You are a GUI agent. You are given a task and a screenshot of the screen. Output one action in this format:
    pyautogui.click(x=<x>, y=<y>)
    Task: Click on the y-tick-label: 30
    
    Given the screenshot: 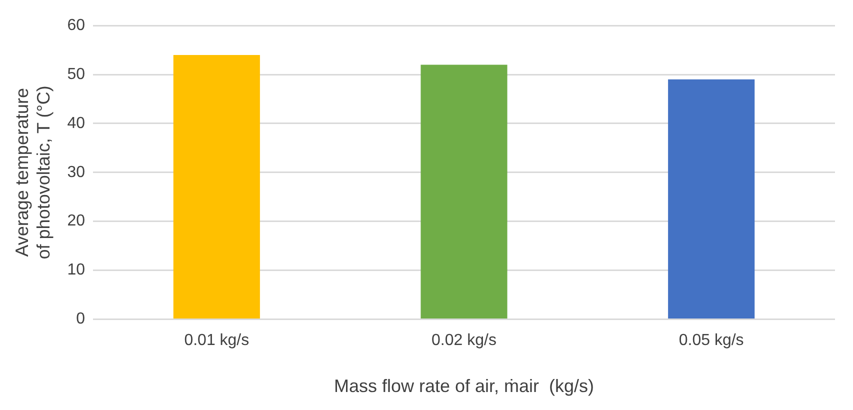 What is the action you would take?
    pyautogui.click(x=76, y=172)
    